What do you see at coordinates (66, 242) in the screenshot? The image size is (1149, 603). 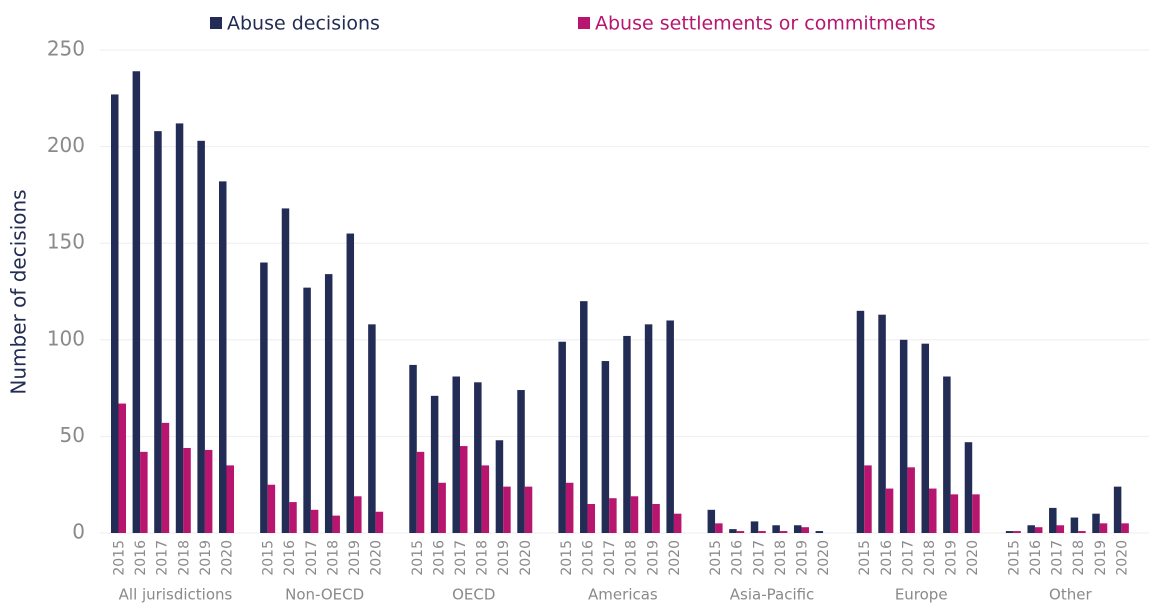 I see `y-tick-label: 150` at bounding box center [66, 242].